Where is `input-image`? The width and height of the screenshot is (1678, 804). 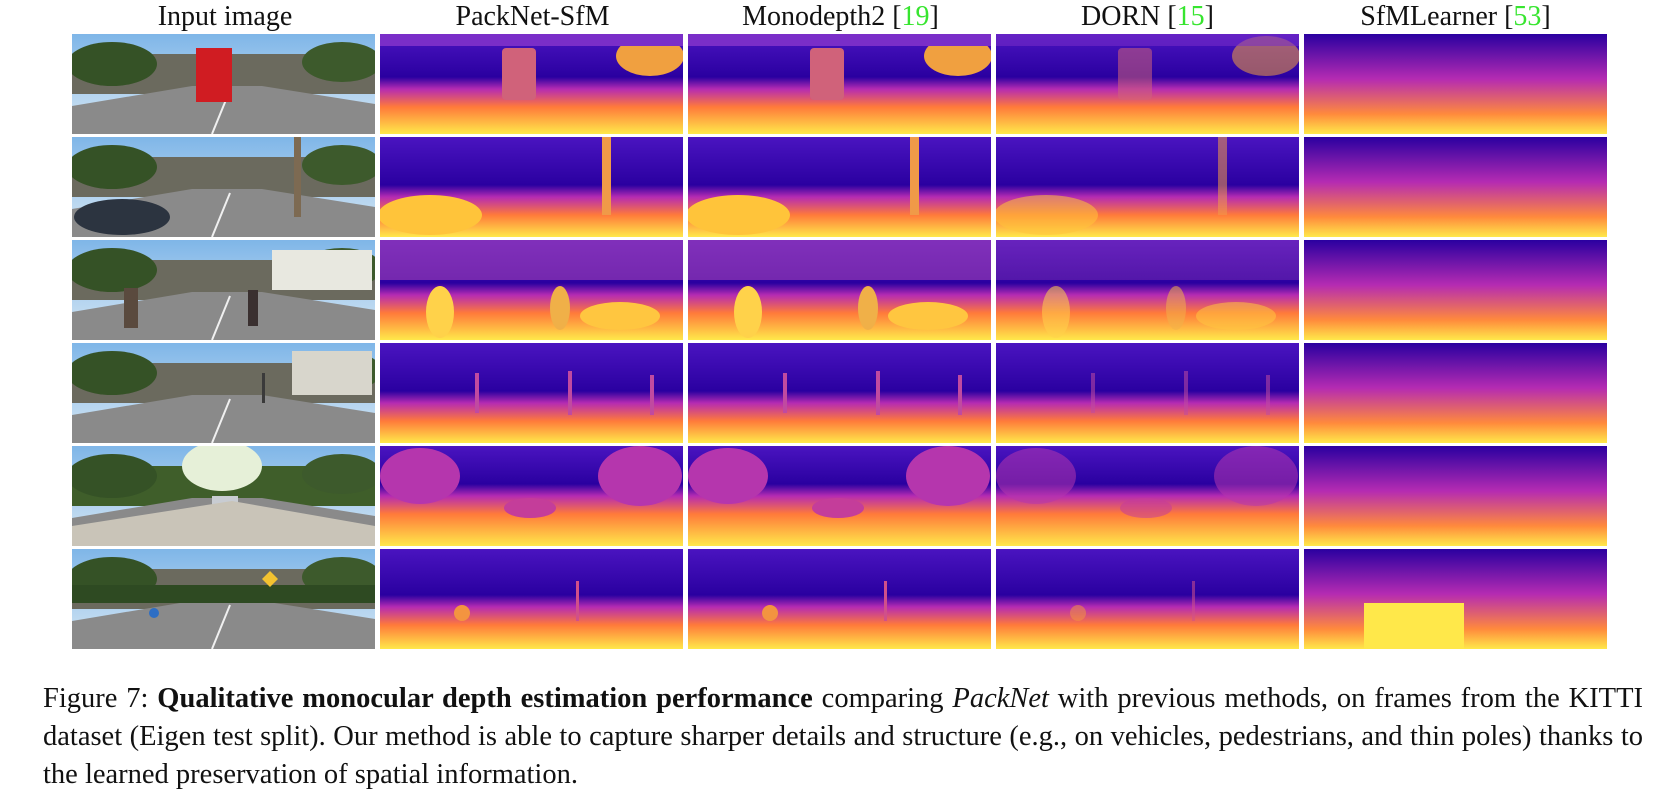
input-image is located at coordinates (223, 393).